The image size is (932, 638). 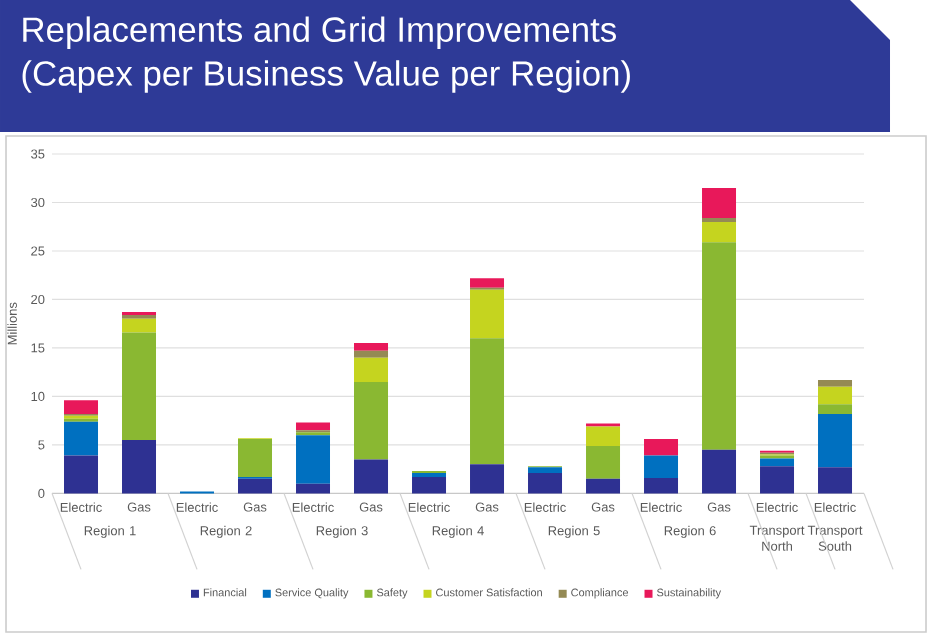 I want to click on chart-subtitle: (Capex per Business Value per Region), so click(x=326, y=76).